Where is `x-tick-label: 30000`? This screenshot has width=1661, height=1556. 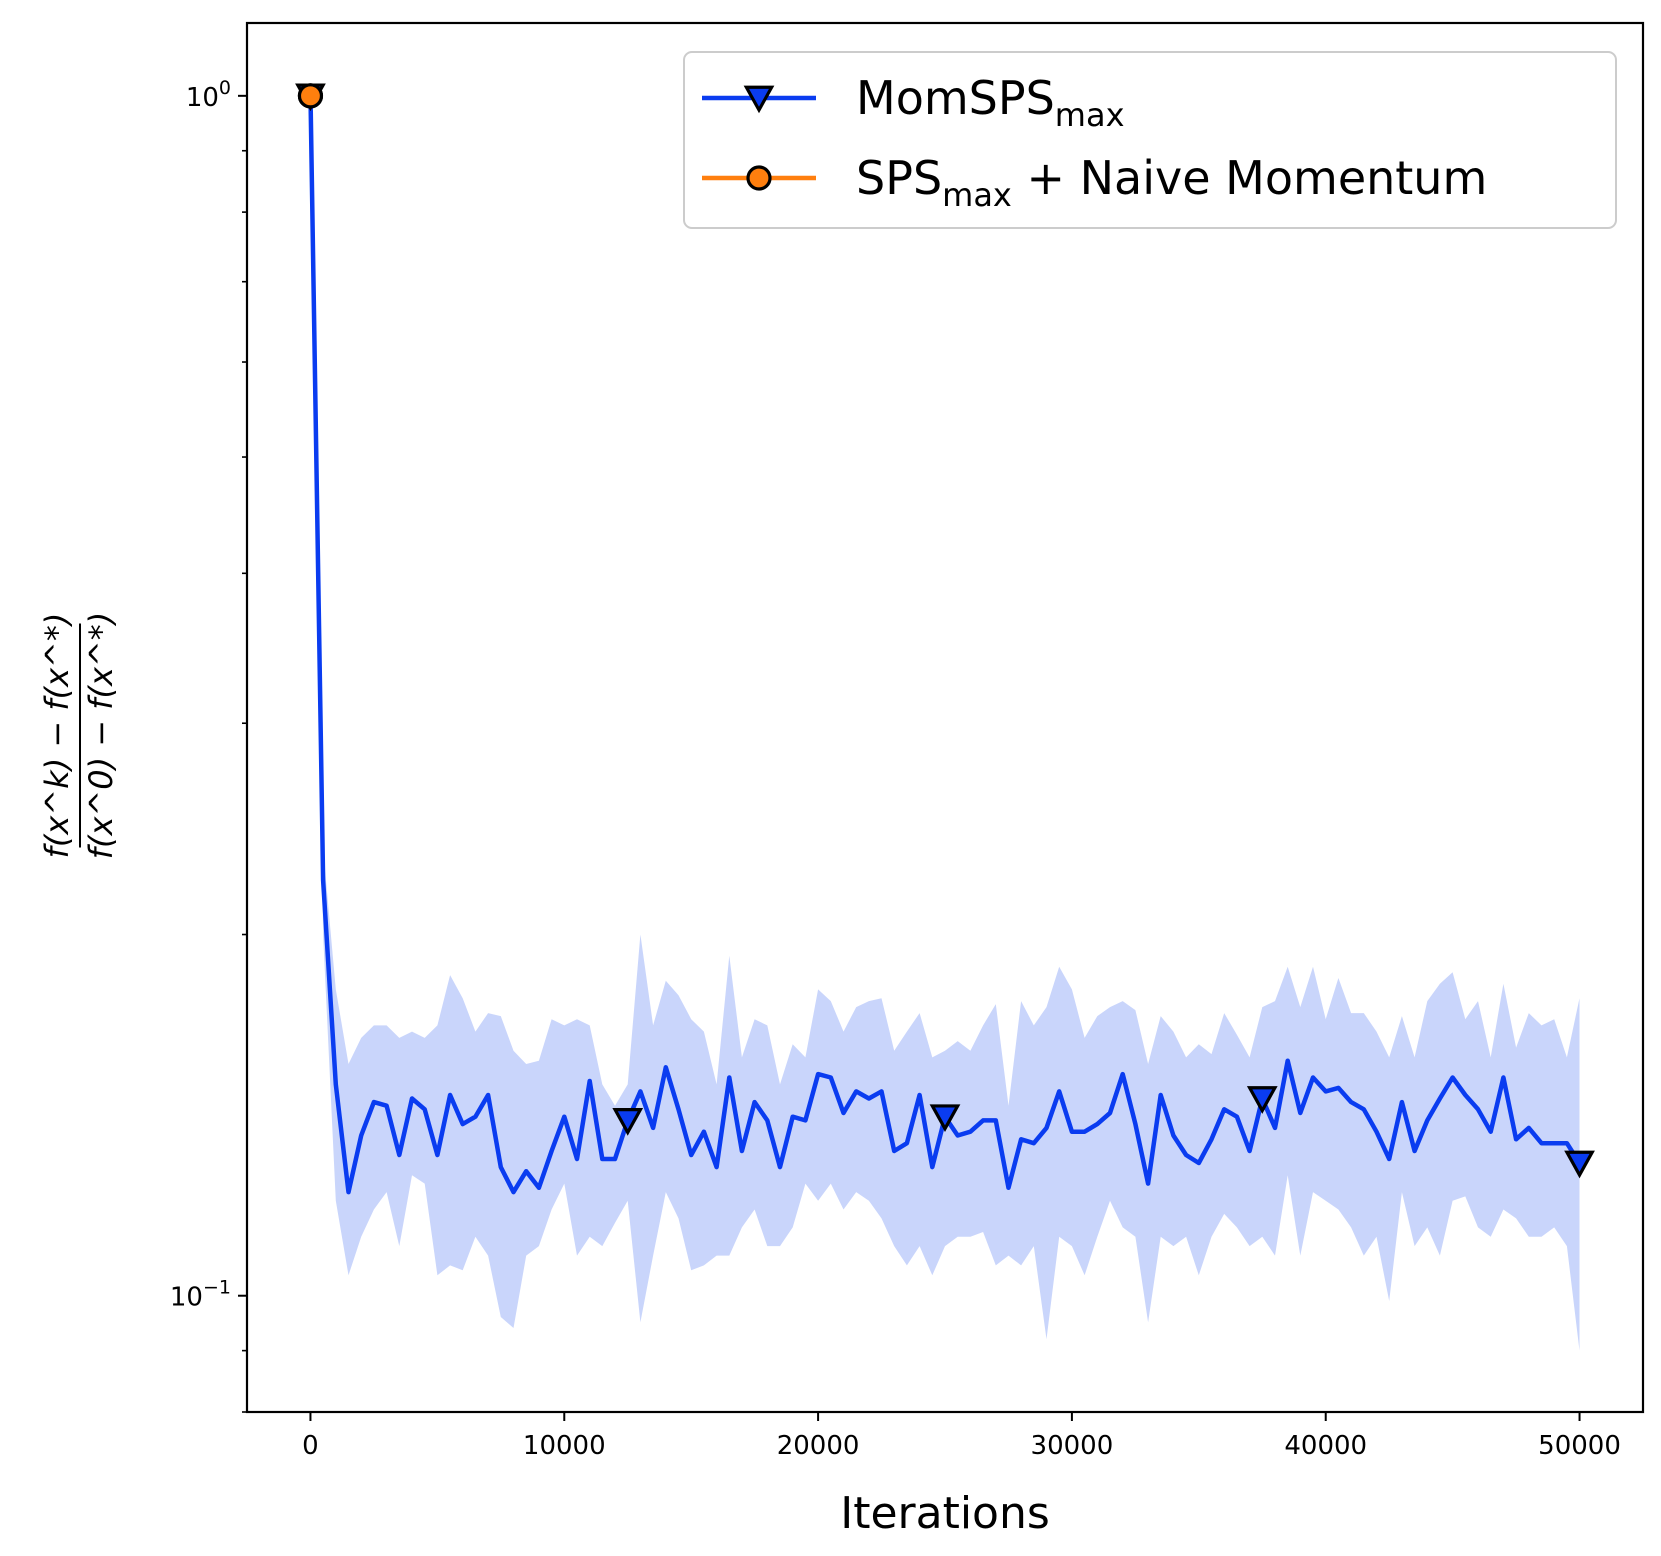 x-tick-label: 30000 is located at coordinates (1072, 1446).